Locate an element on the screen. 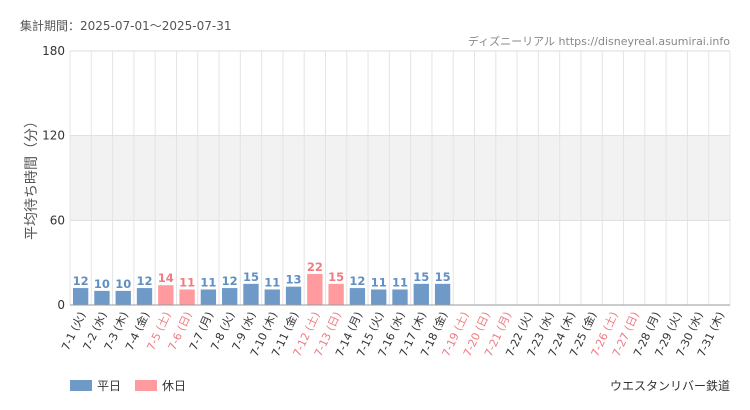 The image size is (750, 410). bars is located at coordinates (261, 289).